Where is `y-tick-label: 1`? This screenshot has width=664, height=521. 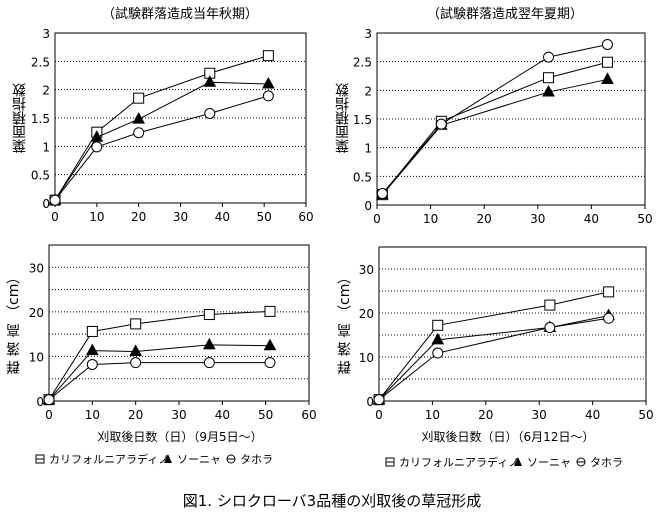
y-tick-label: 1 is located at coordinates (368, 149).